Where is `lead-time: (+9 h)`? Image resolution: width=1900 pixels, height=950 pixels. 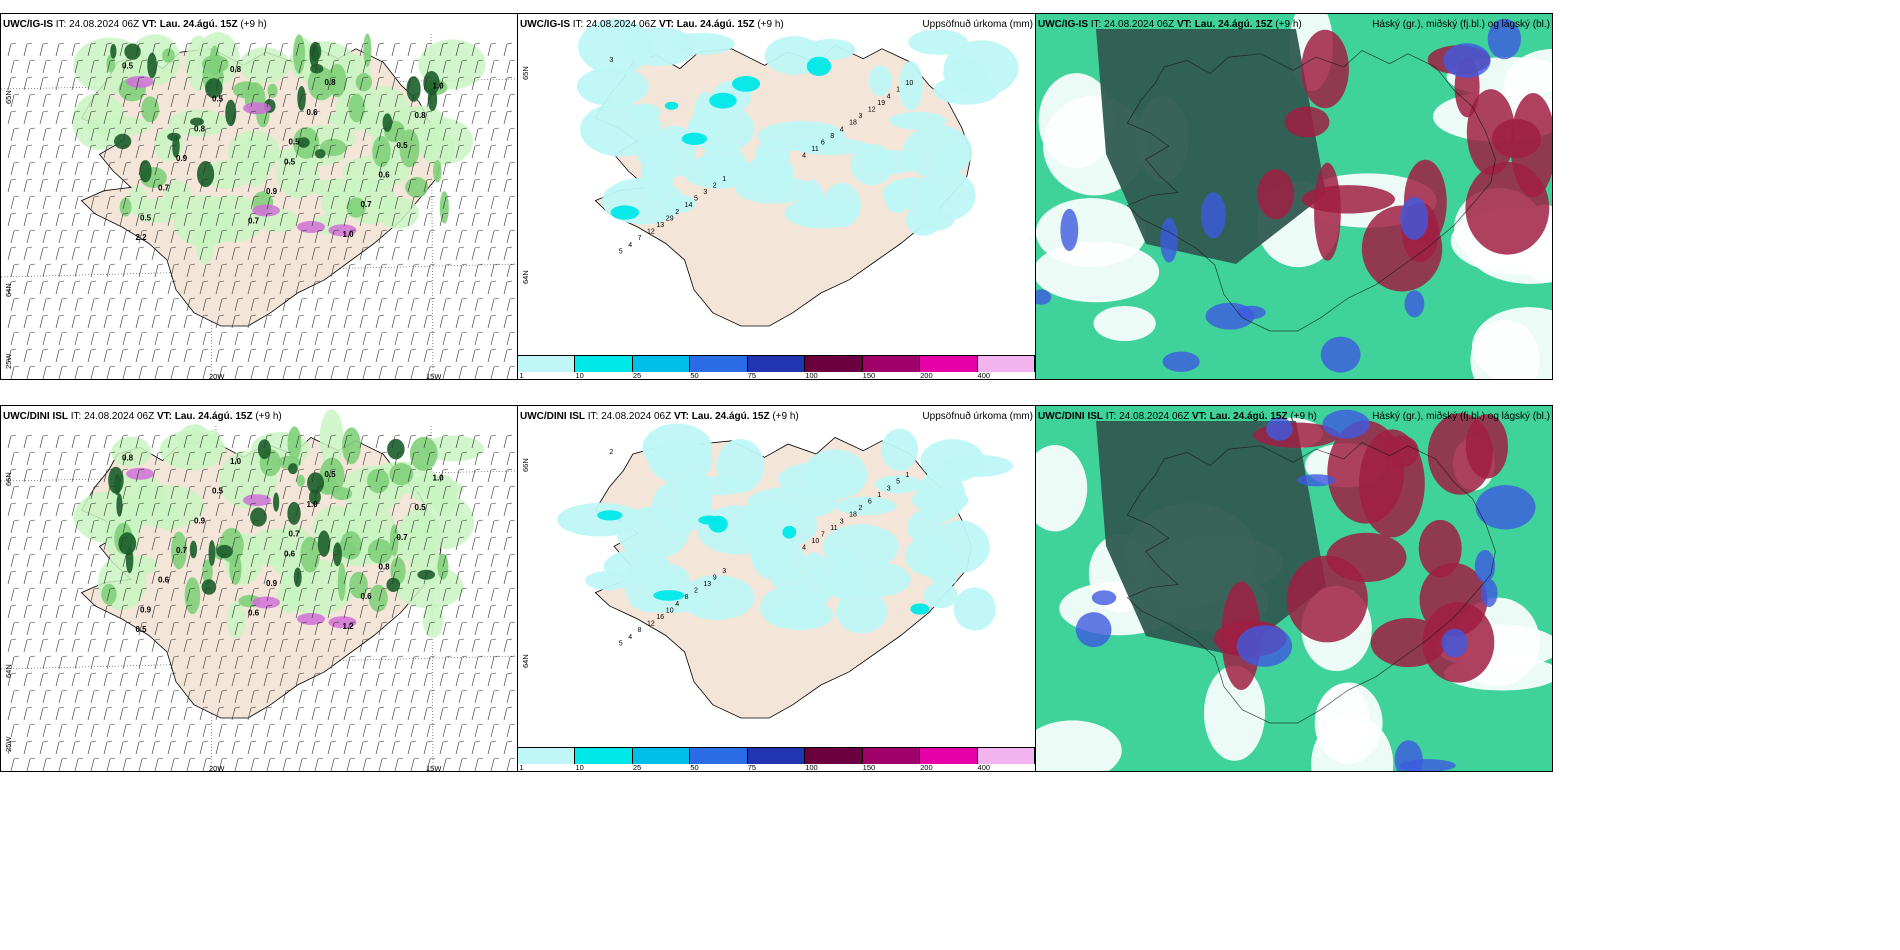 lead-time: (+9 h) is located at coordinates (1303, 416).